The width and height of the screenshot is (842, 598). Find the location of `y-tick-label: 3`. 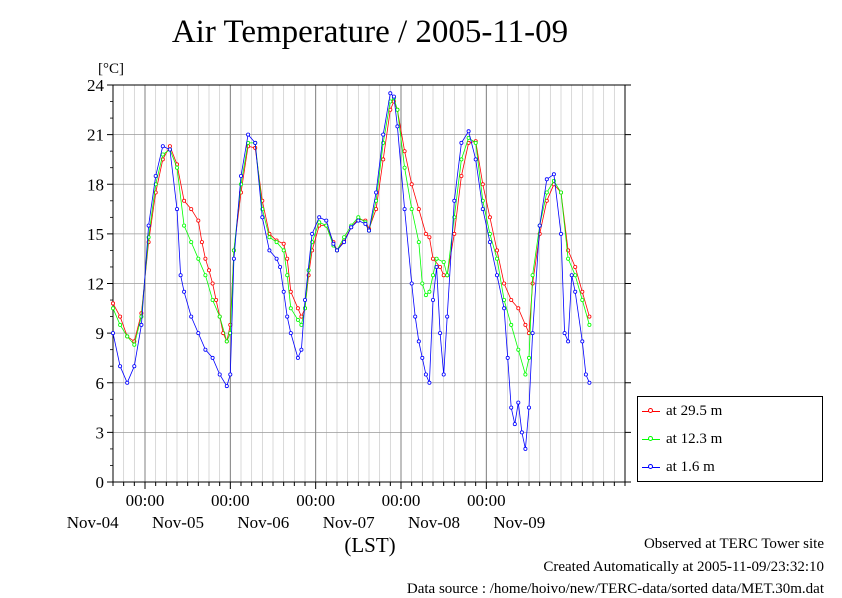

y-tick-label: 3 is located at coordinates (100, 432).